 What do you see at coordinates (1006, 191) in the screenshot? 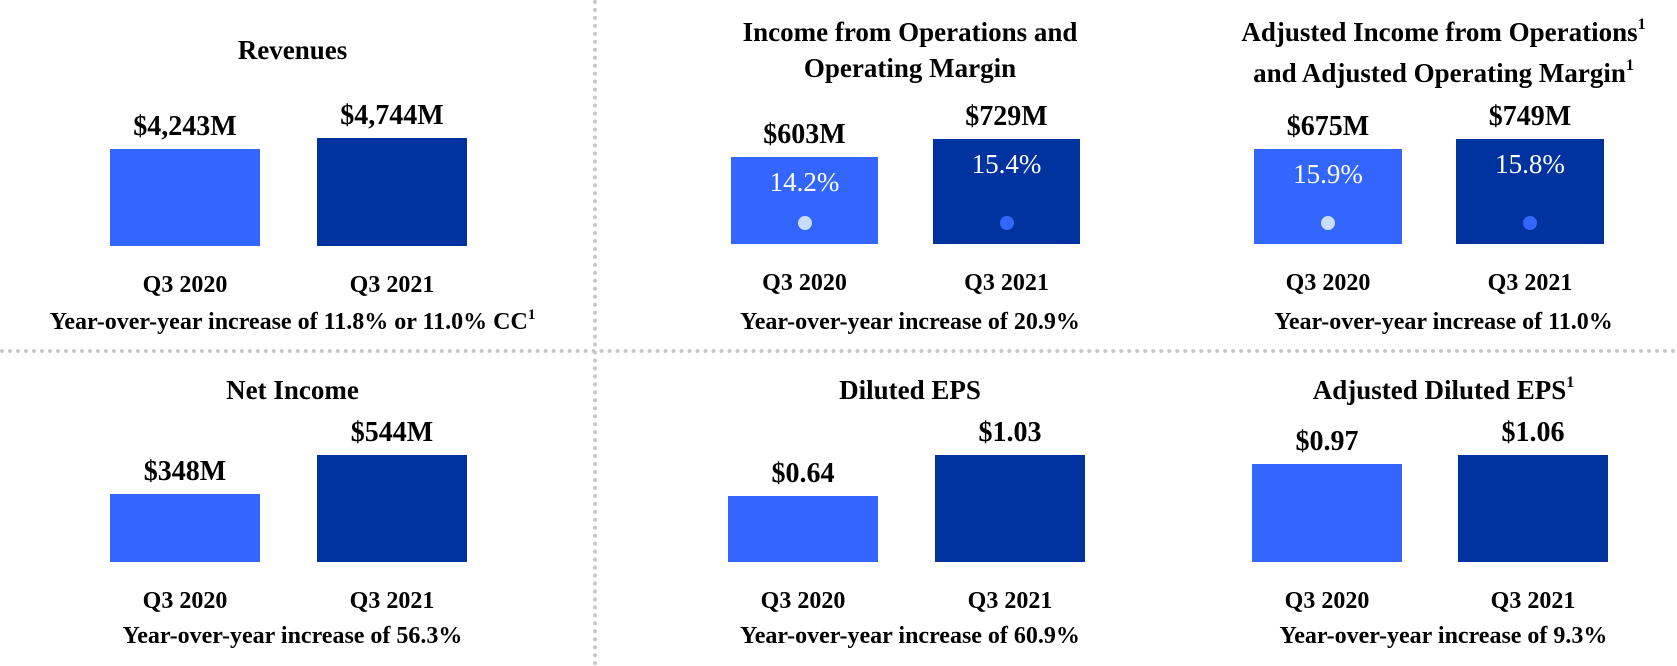
I see `bar-q3-2021: 15.4%` at bounding box center [1006, 191].